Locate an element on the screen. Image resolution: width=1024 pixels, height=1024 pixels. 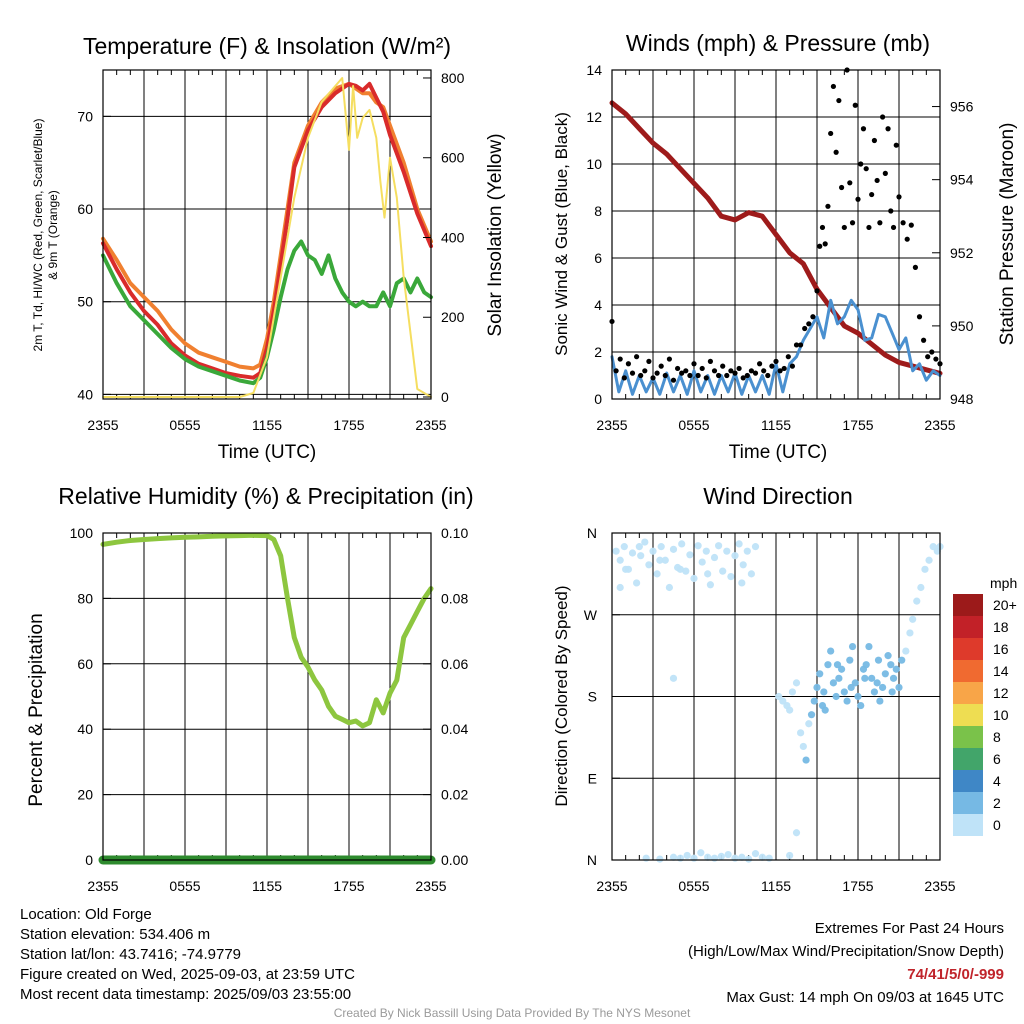
winds-ylabel-right: Station Pressure (Maroon) is located at coordinates (1007, 234).